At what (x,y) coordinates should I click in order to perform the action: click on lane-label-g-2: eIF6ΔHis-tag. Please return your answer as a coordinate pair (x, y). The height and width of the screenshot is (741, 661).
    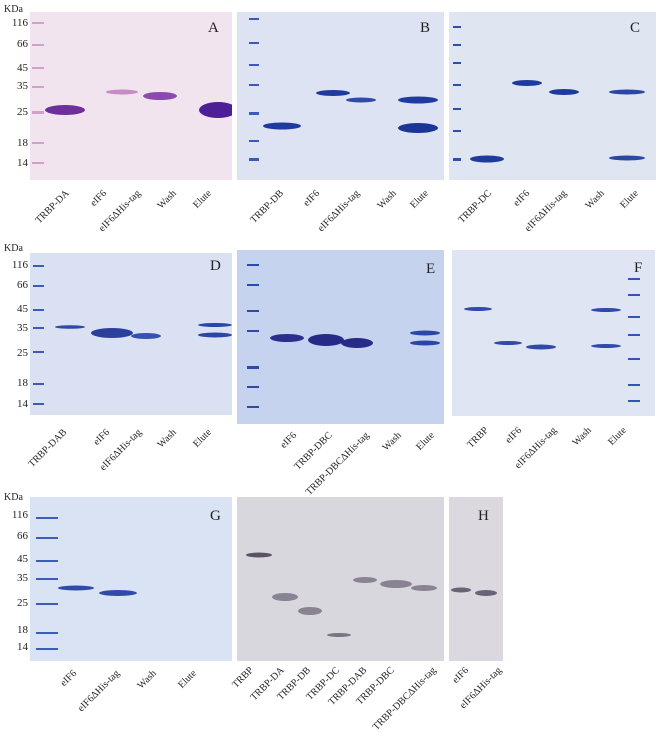
    Looking at the image, I should click on (98, 691).